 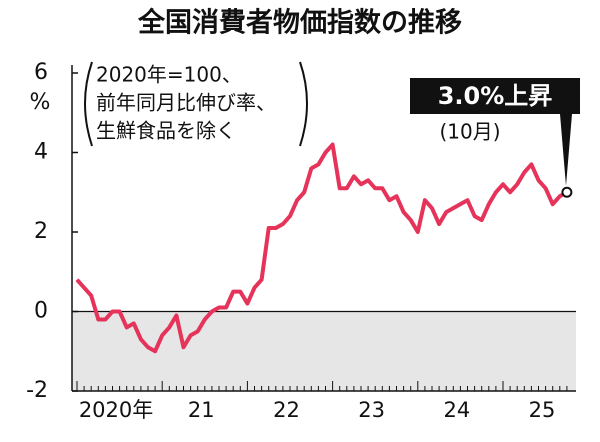 I want to click on callout: 3.0%上昇, so click(x=495, y=96).